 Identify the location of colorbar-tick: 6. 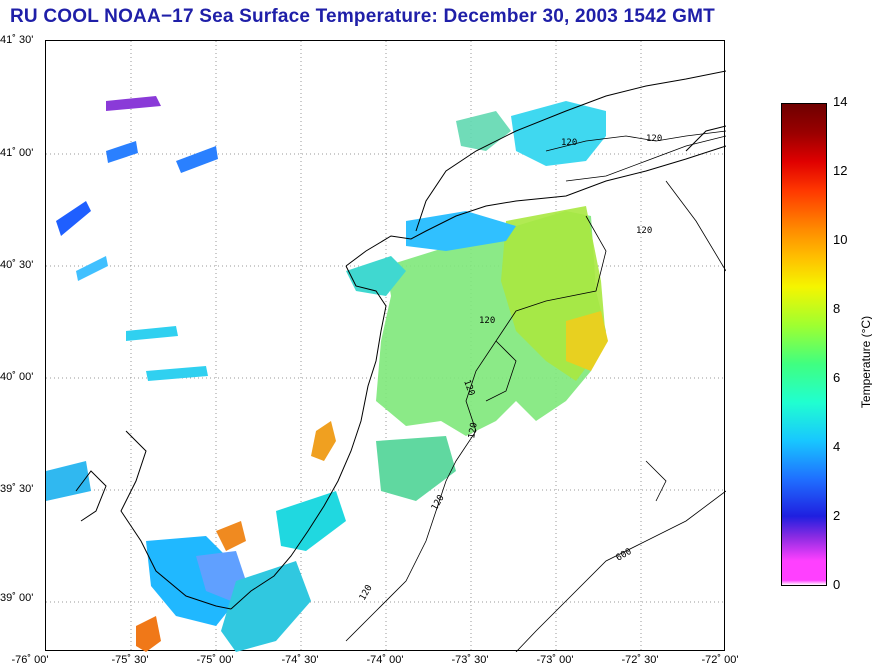
(837, 377).